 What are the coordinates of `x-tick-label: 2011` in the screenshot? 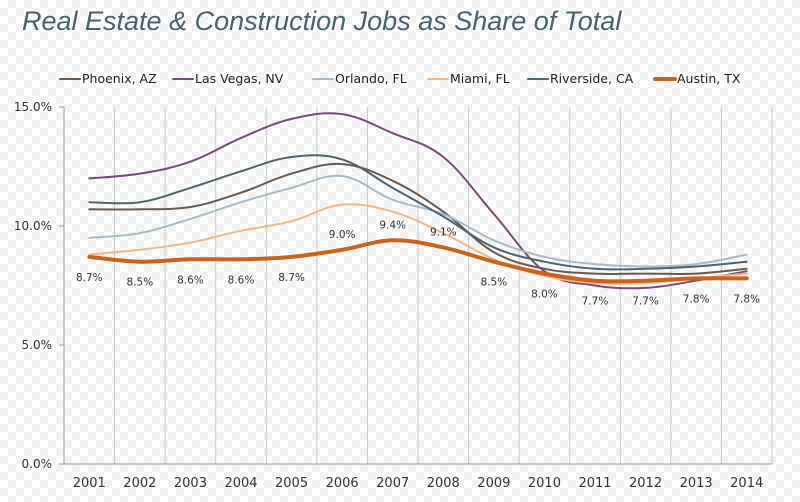 It's located at (594, 483).